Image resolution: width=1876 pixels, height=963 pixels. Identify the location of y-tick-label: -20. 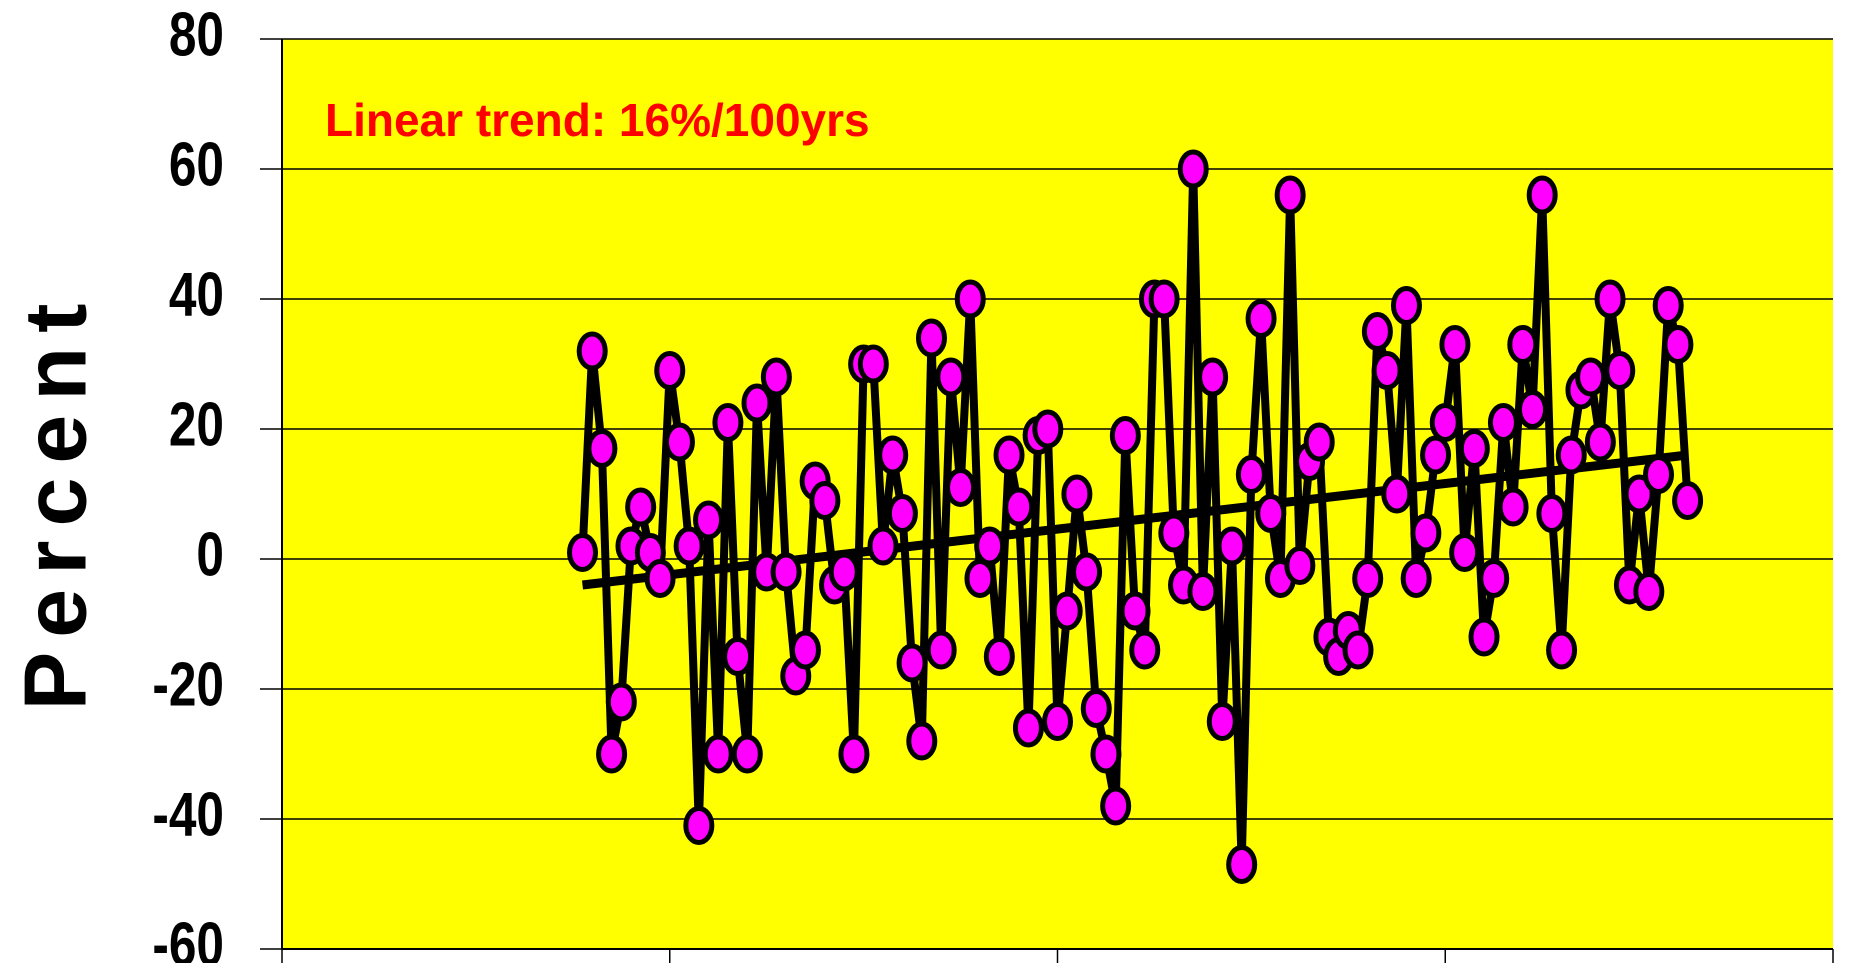
(188, 684).